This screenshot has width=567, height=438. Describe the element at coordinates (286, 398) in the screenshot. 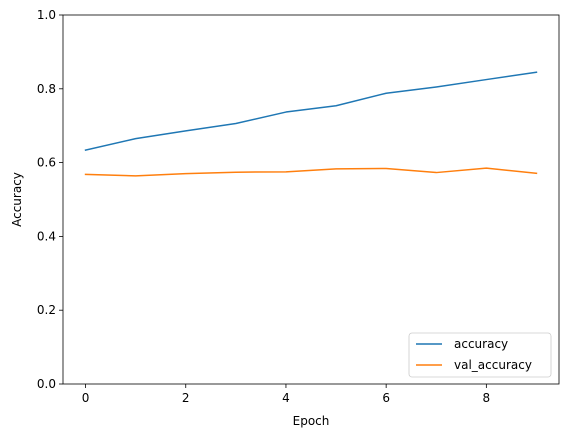

I see `x-tick-label: 4` at that location.